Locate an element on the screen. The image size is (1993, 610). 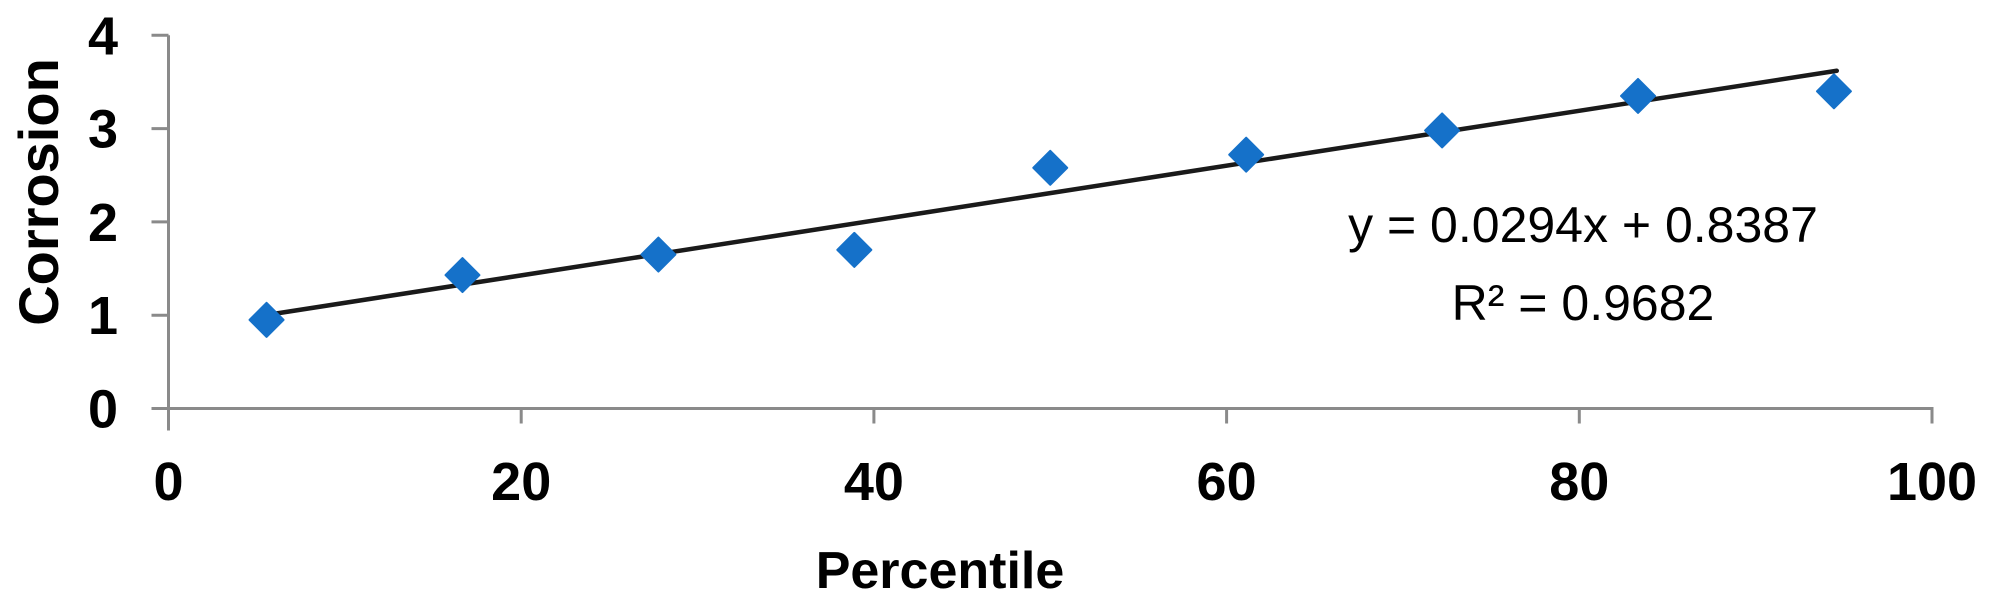
x-tick-label: 40 is located at coordinates (874, 482).